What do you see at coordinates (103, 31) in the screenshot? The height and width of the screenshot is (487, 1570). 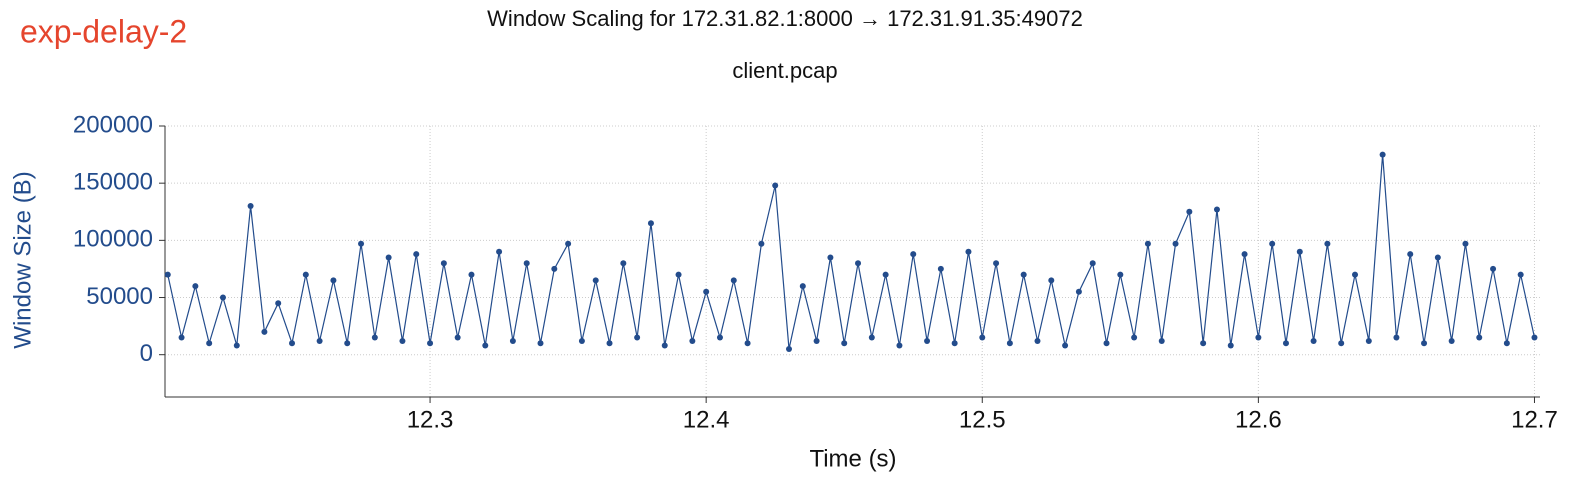 I see `corner-label: exp-delay-2` at bounding box center [103, 31].